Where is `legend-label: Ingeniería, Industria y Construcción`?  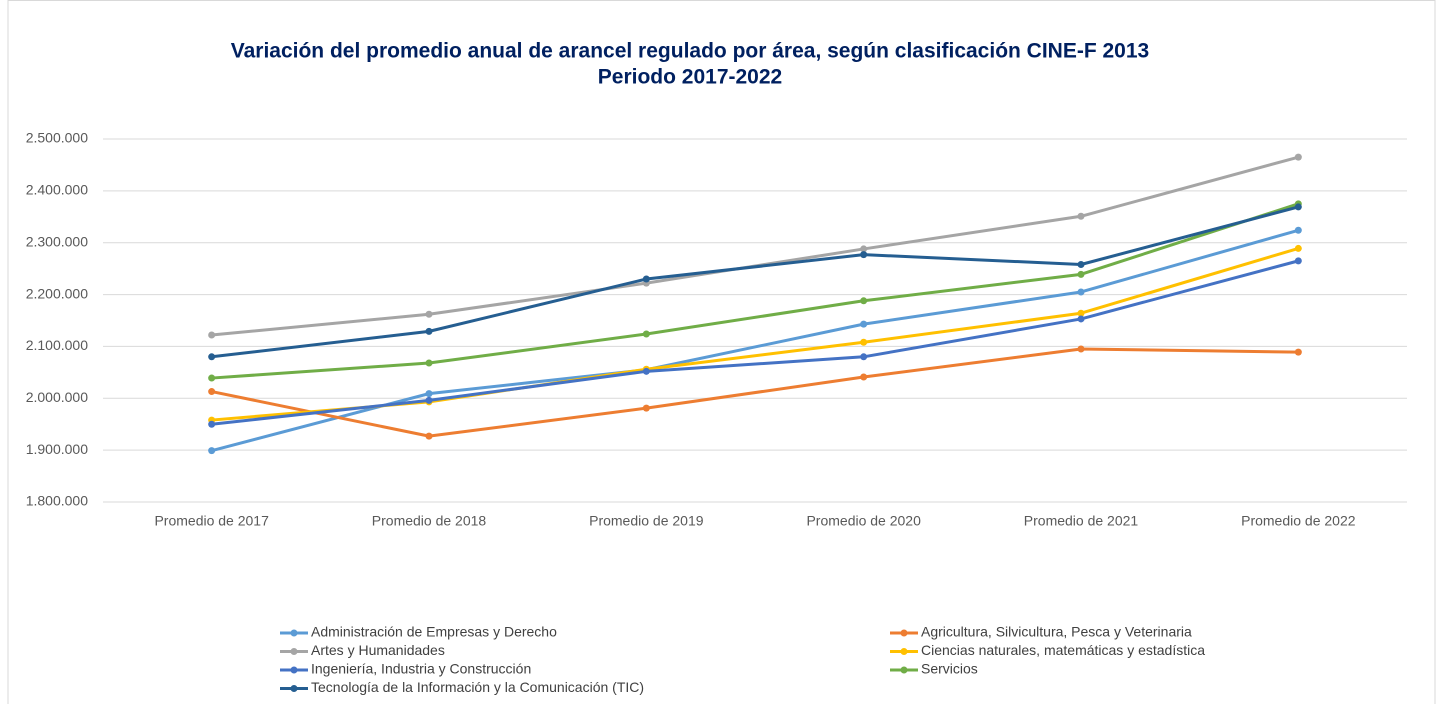 legend-label: Ingeniería, Industria y Construcción is located at coordinates (421, 669).